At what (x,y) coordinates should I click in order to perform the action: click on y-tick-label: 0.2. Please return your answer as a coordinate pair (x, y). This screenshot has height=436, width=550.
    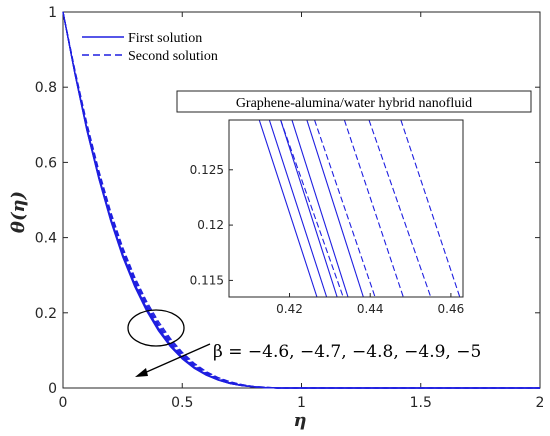
    Looking at the image, I should click on (46, 314).